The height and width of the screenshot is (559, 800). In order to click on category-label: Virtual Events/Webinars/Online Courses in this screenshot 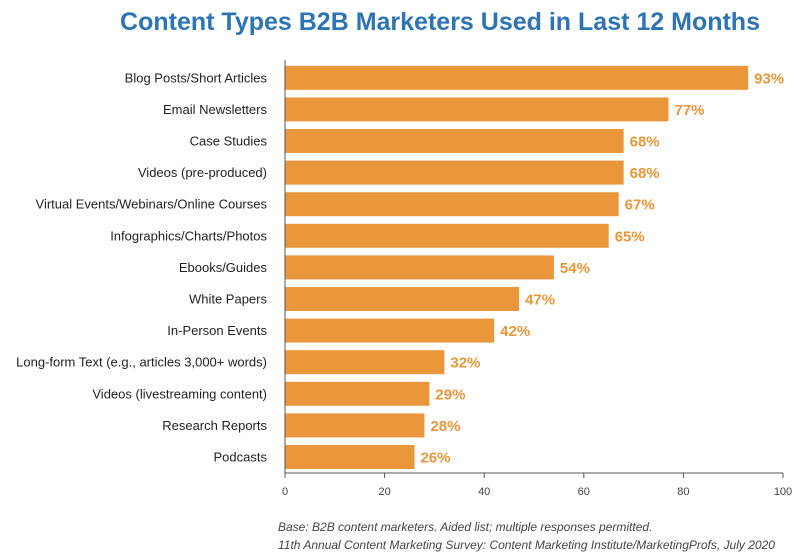, I will do `click(152, 204)`.